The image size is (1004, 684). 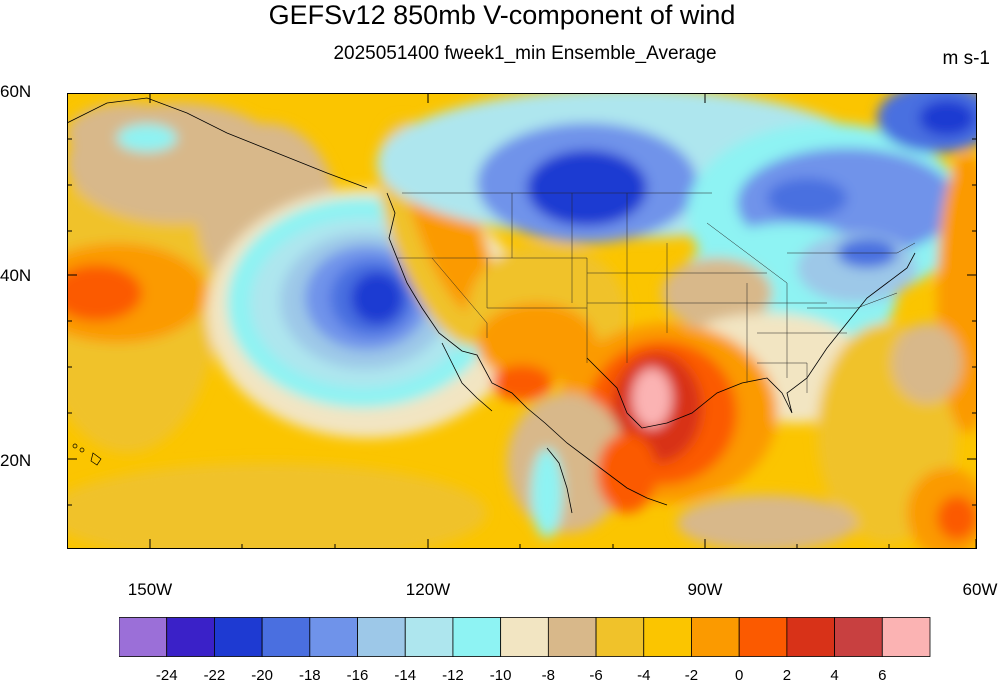 What do you see at coordinates (405, 675) in the screenshot?
I see `colorbar-tick-label: -14` at bounding box center [405, 675].